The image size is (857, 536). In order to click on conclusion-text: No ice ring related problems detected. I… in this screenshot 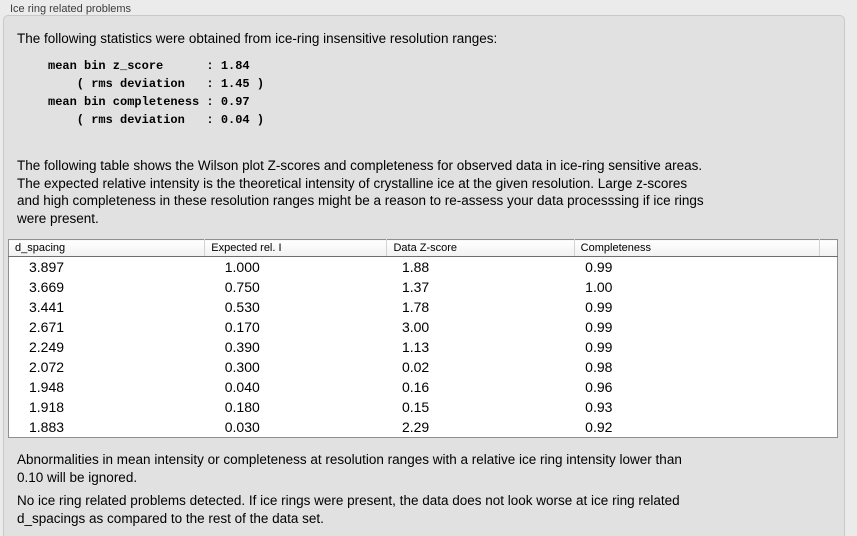, I will do `click(348, 509)`.